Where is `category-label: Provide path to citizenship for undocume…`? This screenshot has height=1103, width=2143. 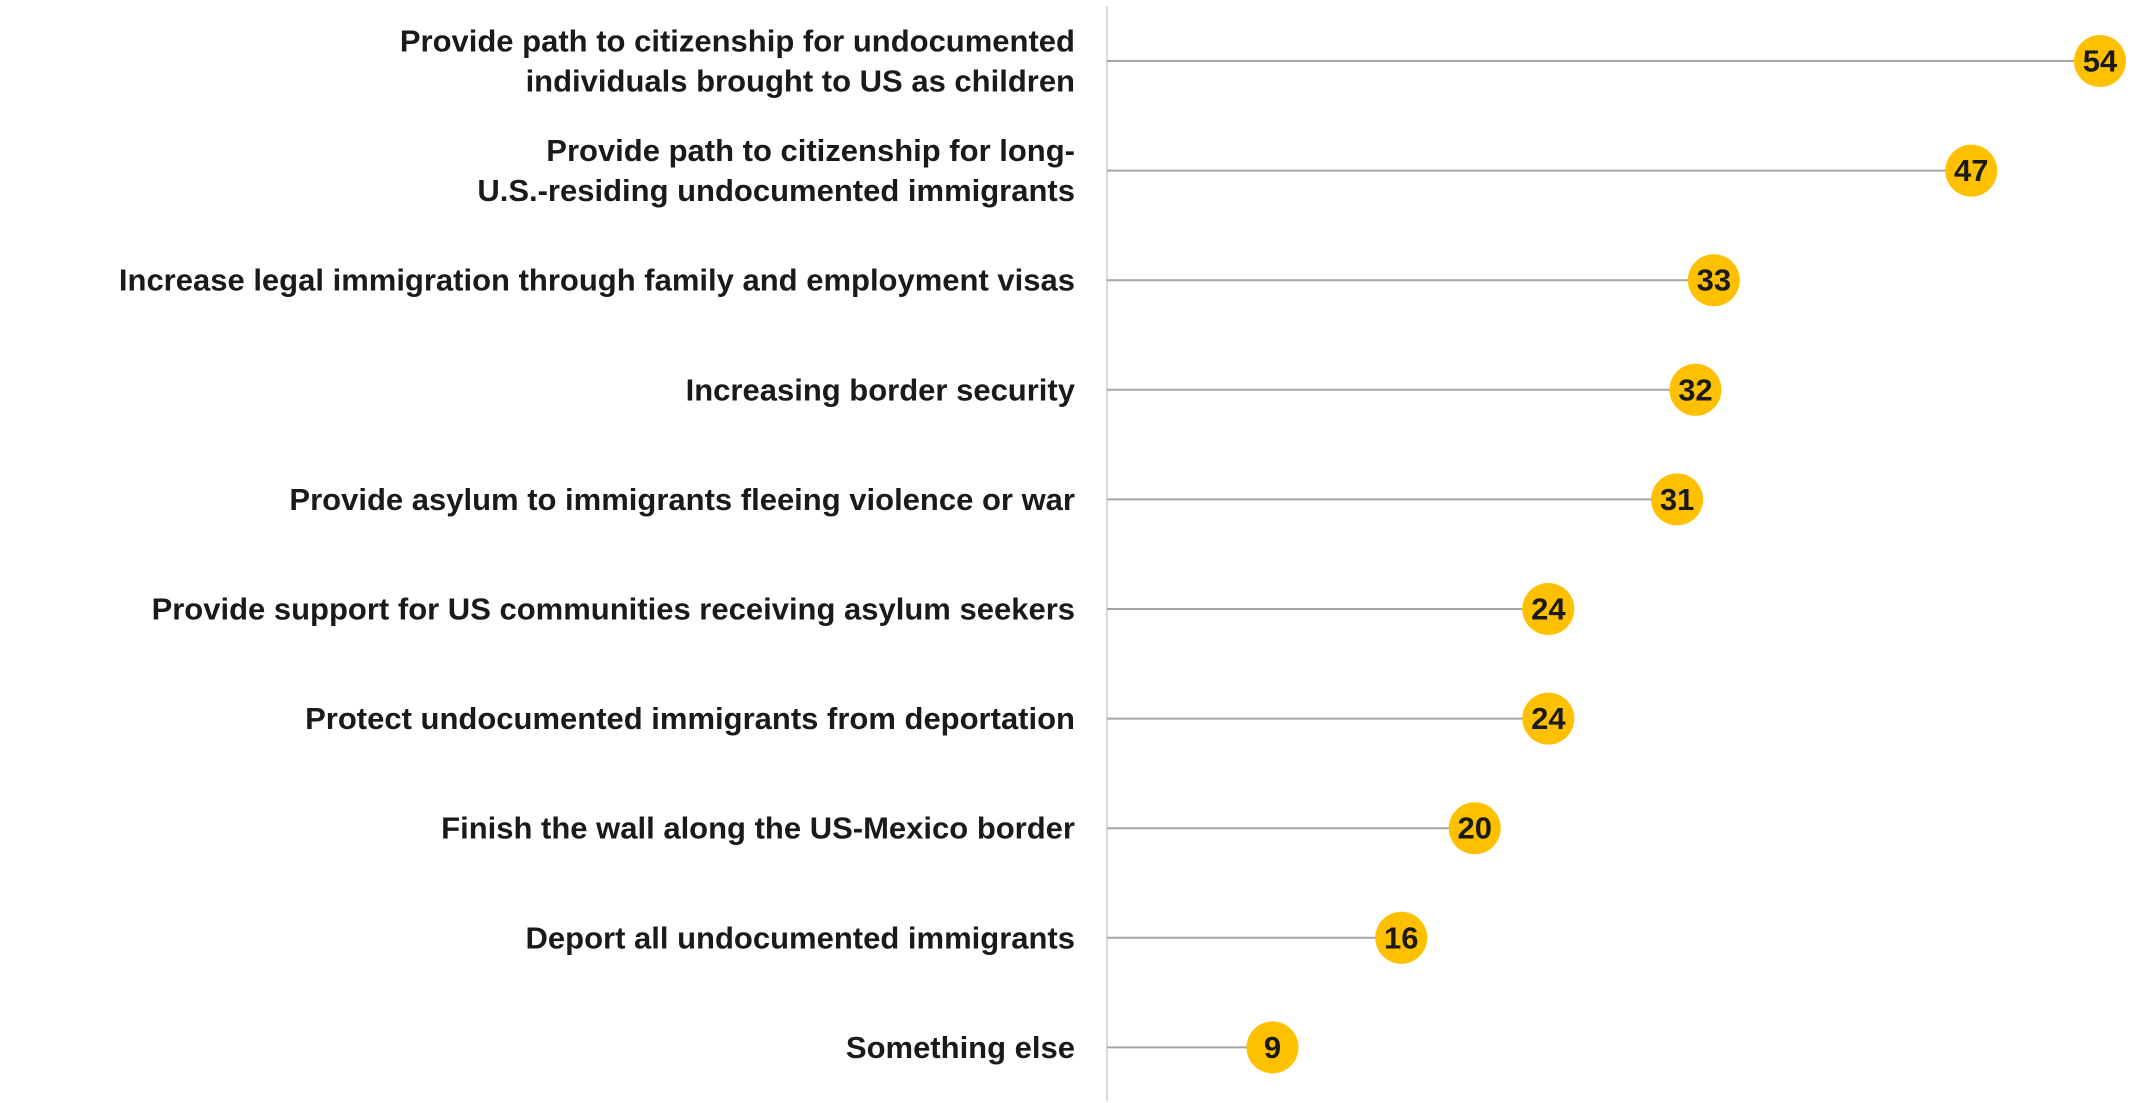 category-label: Provide path to citizenship for undocume… is located at coordinates (737, 61).